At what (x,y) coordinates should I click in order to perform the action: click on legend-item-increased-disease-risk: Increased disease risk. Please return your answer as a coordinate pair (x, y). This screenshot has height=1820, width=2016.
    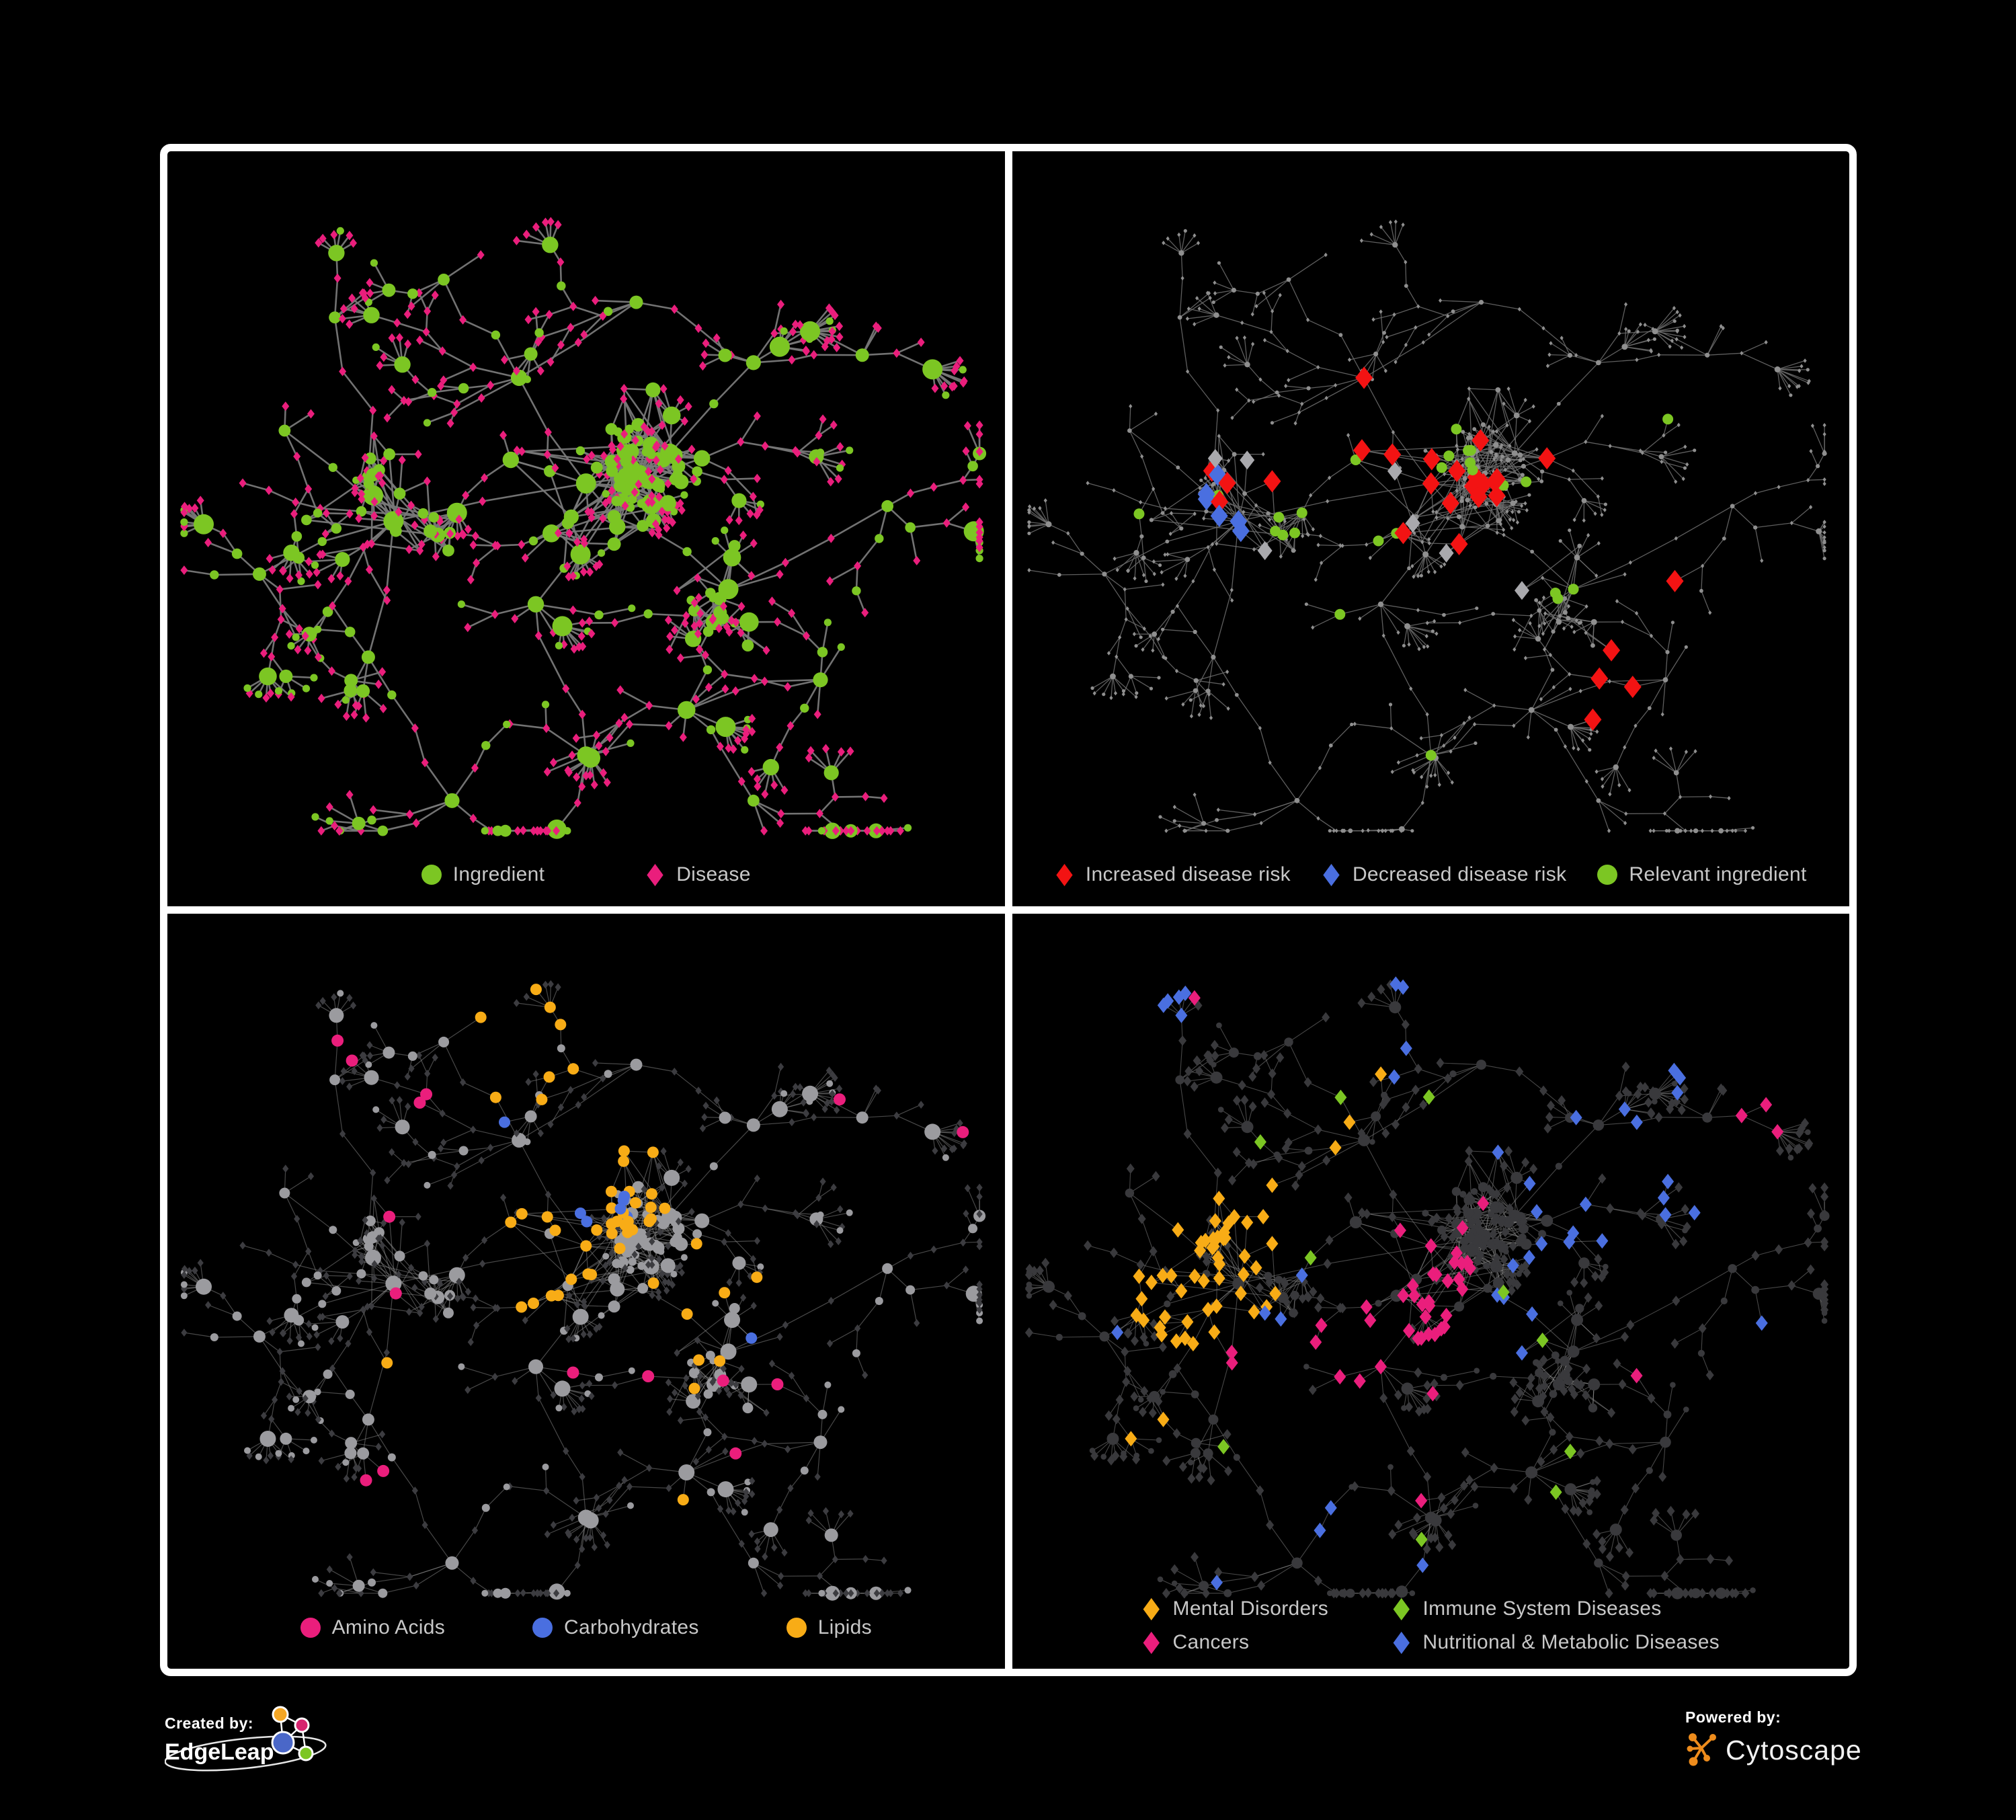
    Looking at the image, I should click on (1173, 874).